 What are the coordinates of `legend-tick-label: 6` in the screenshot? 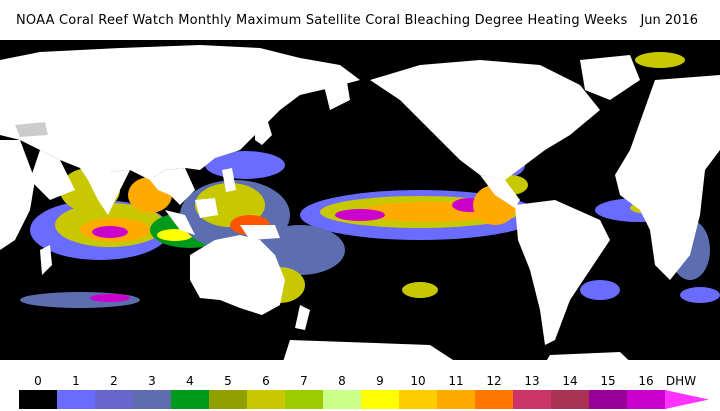 It's located at (266, 381).